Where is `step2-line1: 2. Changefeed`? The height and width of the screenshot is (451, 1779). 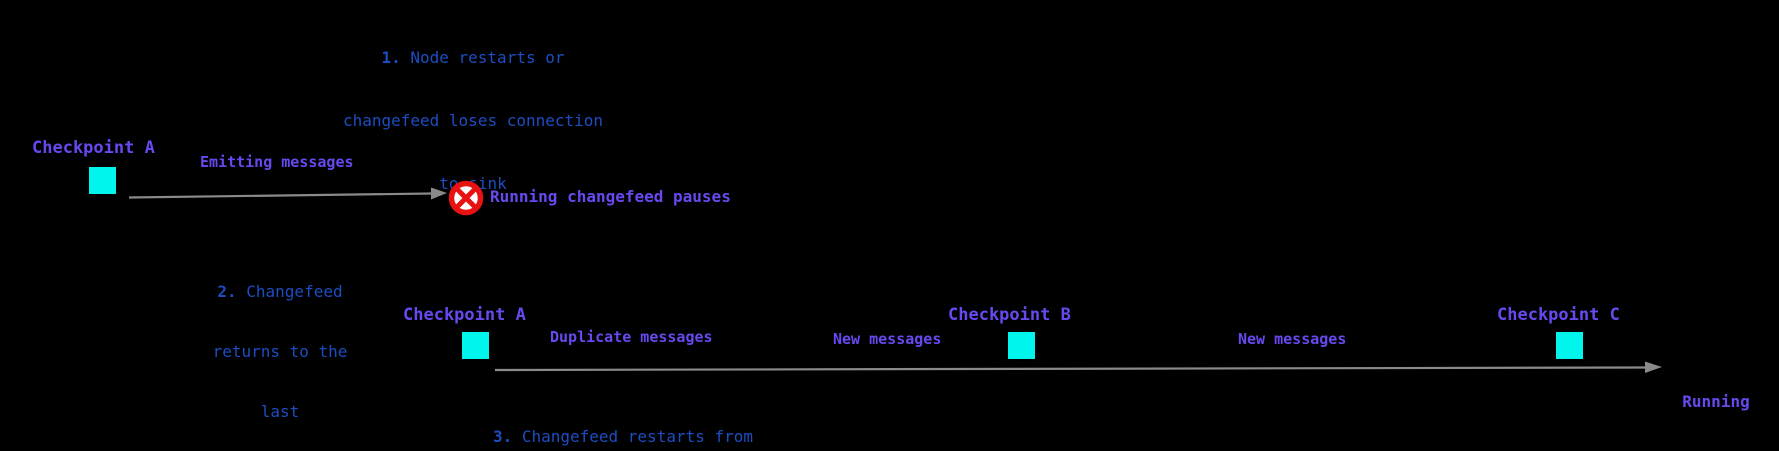 step2-line1: 2. Changefeed is located at coordinates (280, 291).